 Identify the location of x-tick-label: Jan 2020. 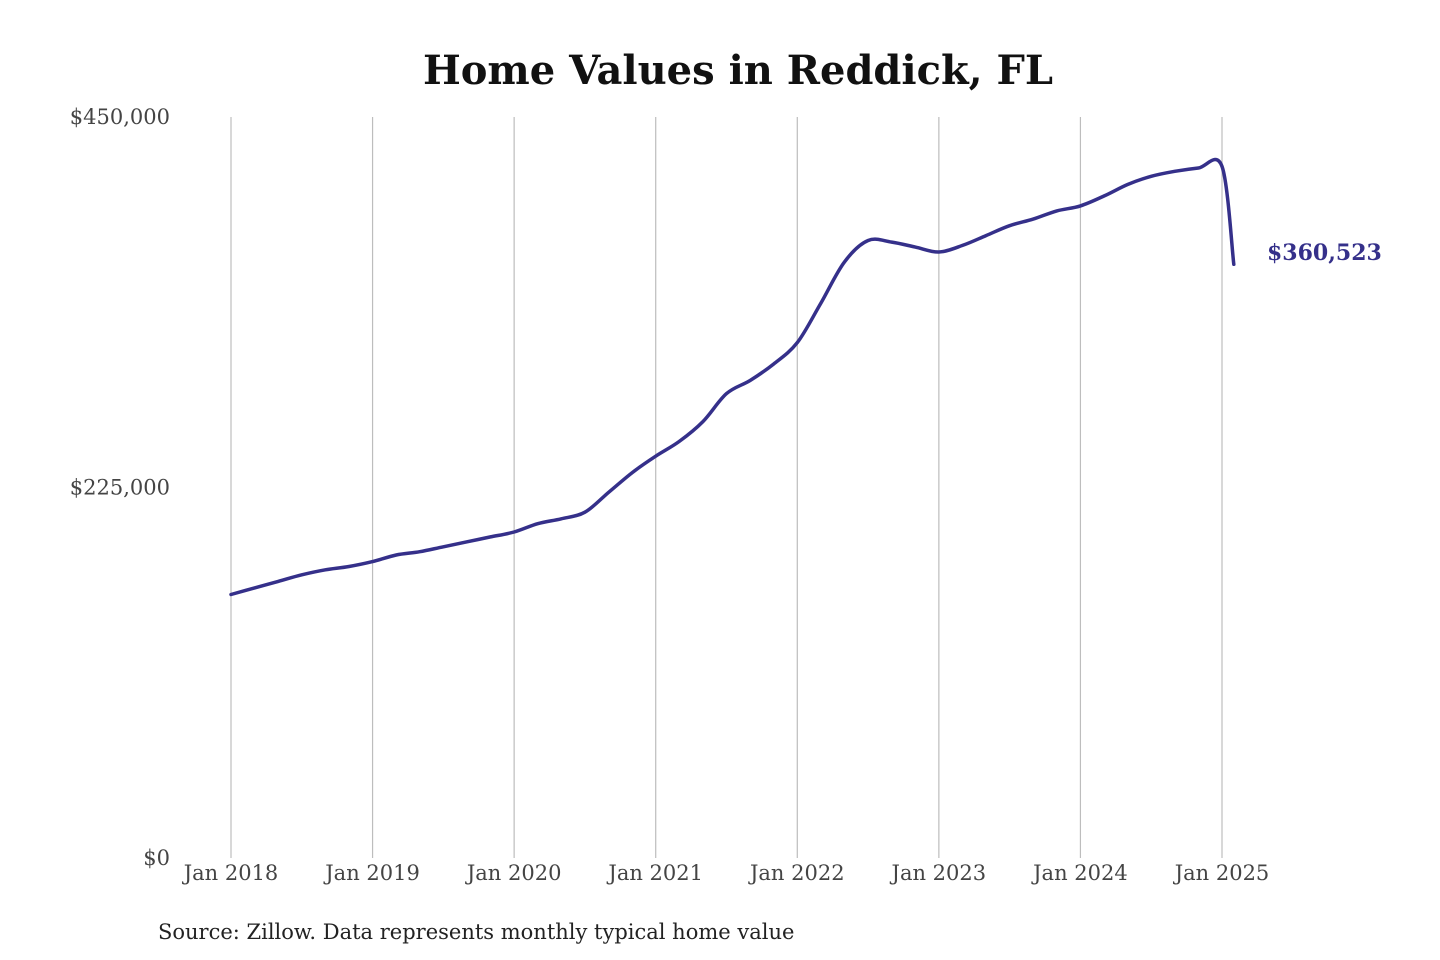
(513, 873).